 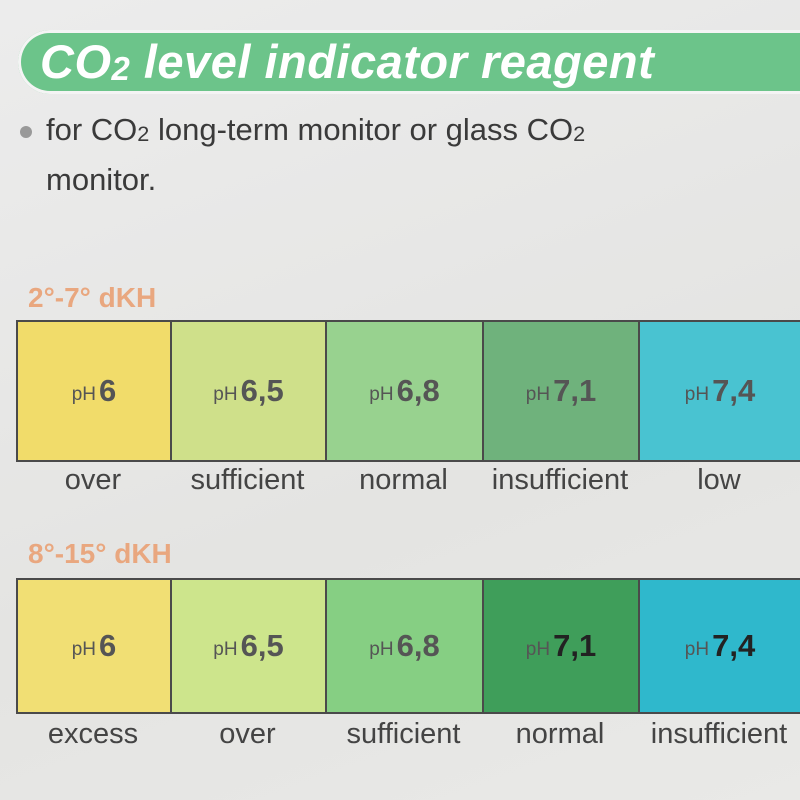 I want to click on chart-labels-1: over sufficient normal insufficient low, so click(x=408, y=480).